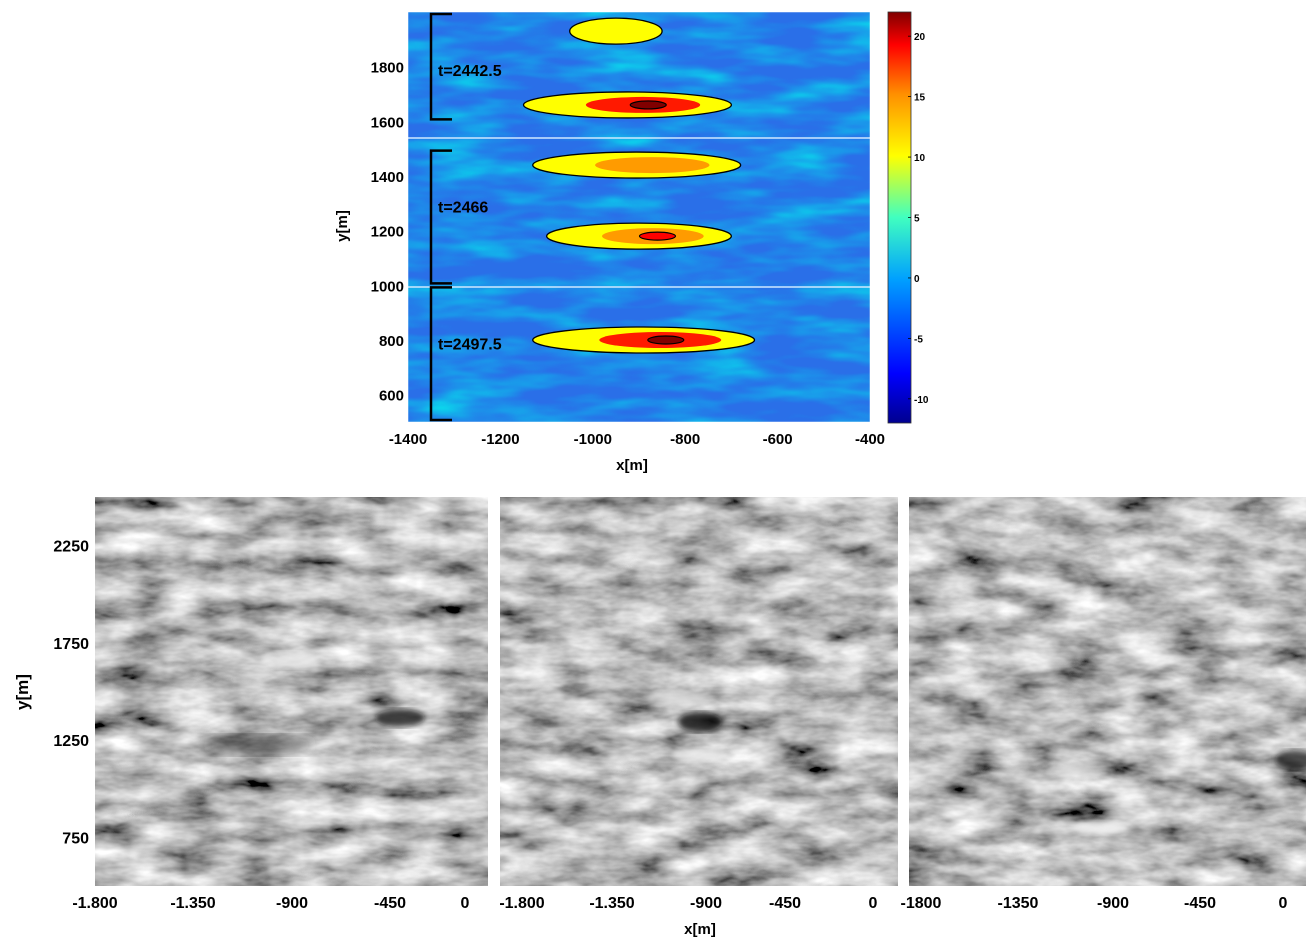 The height and width of the screenshot is (939, 1306). I want to click on top-y-tick-label: 1800, so click(387, 68).